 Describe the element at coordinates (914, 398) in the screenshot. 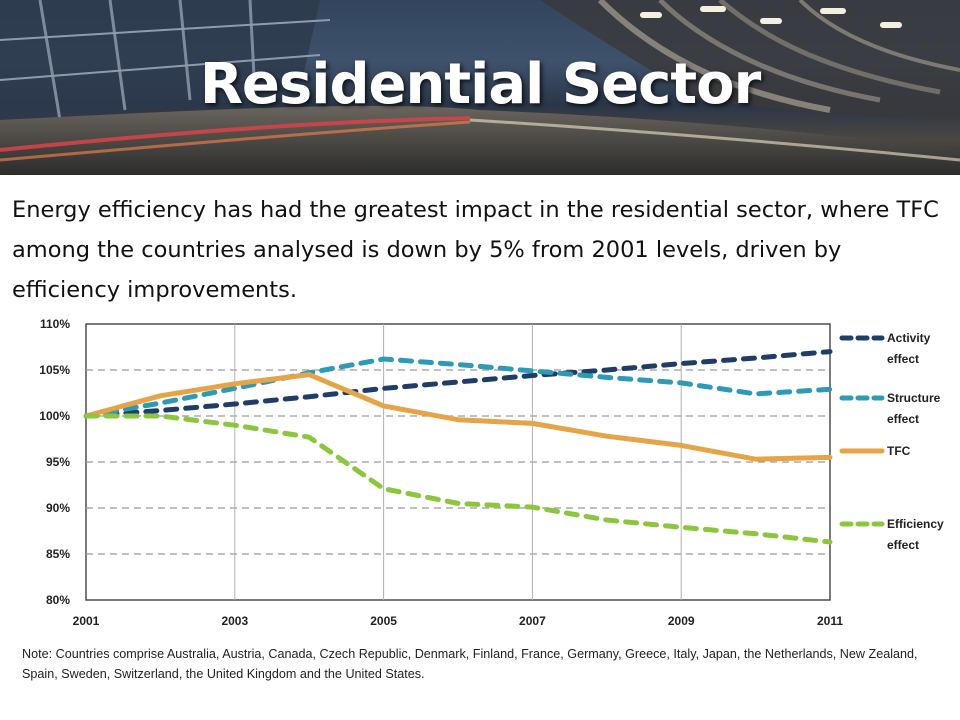

I see `legend-label-structure-effect: Structure` at that location.